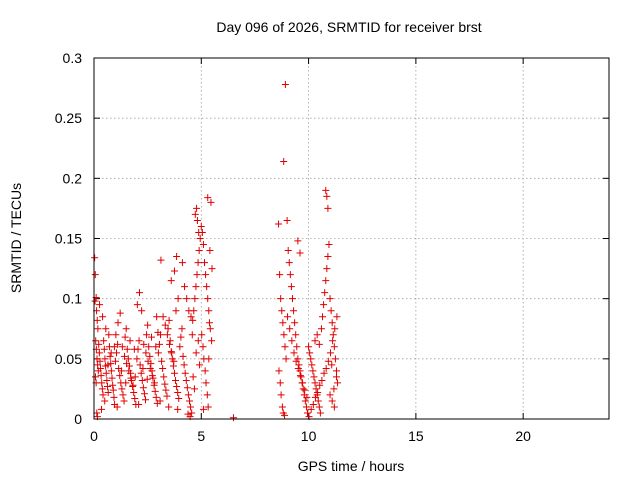 The width and height of the screenshot is (640, 480). Describe the element at coordinates (94, 436) in the screenshot. I see `x-tick-label: 0` at that location.